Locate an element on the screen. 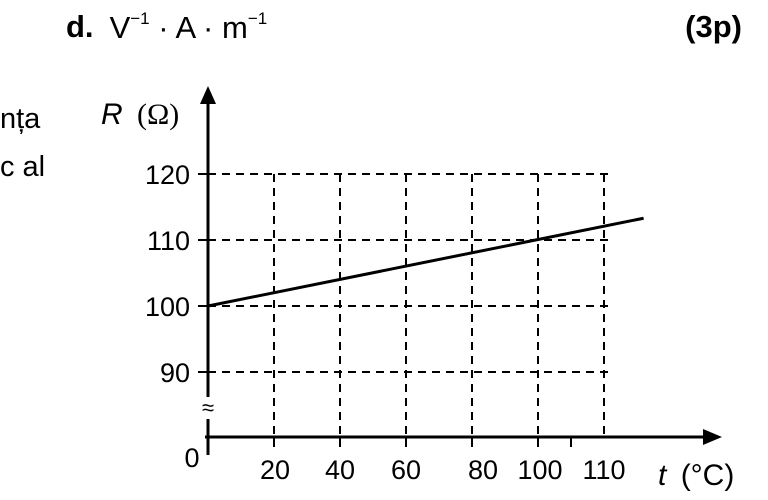 This screenshot has height=500, width=768. cropped-text-line-2: c al is located at coordinates (23, 167).